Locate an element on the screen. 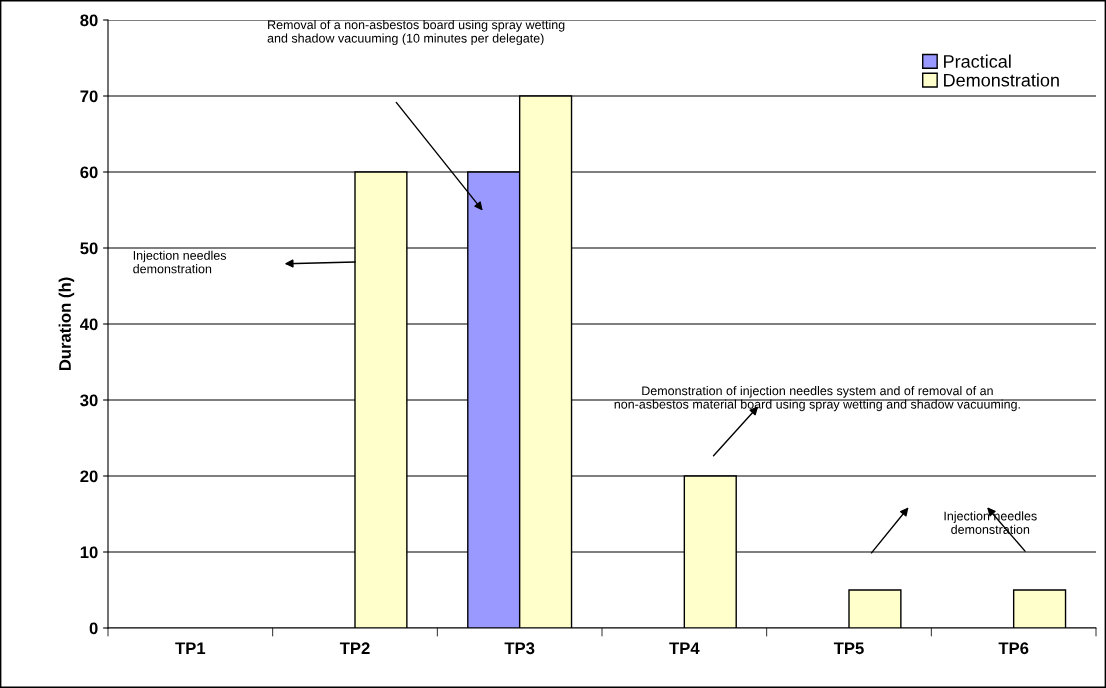  x-tick-label: TP3 is located at coordinates (519, 648).